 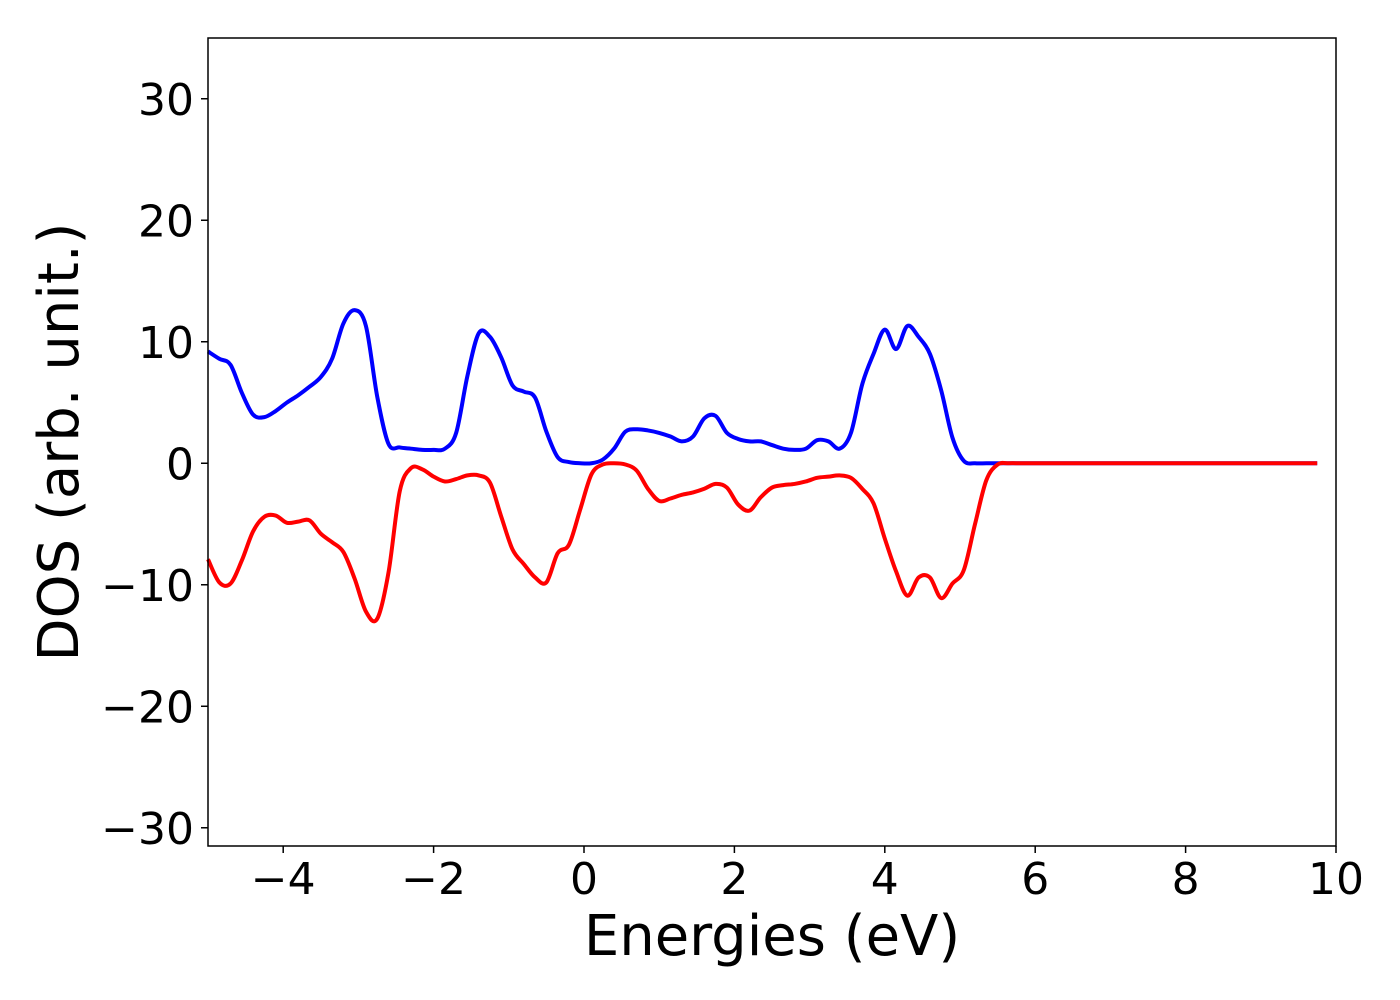 What do you see at coordinates (59, 441) in the screenshot?
I see `y-axis-title: DOS (arb. unit.)` at bounding box center [59, 441].